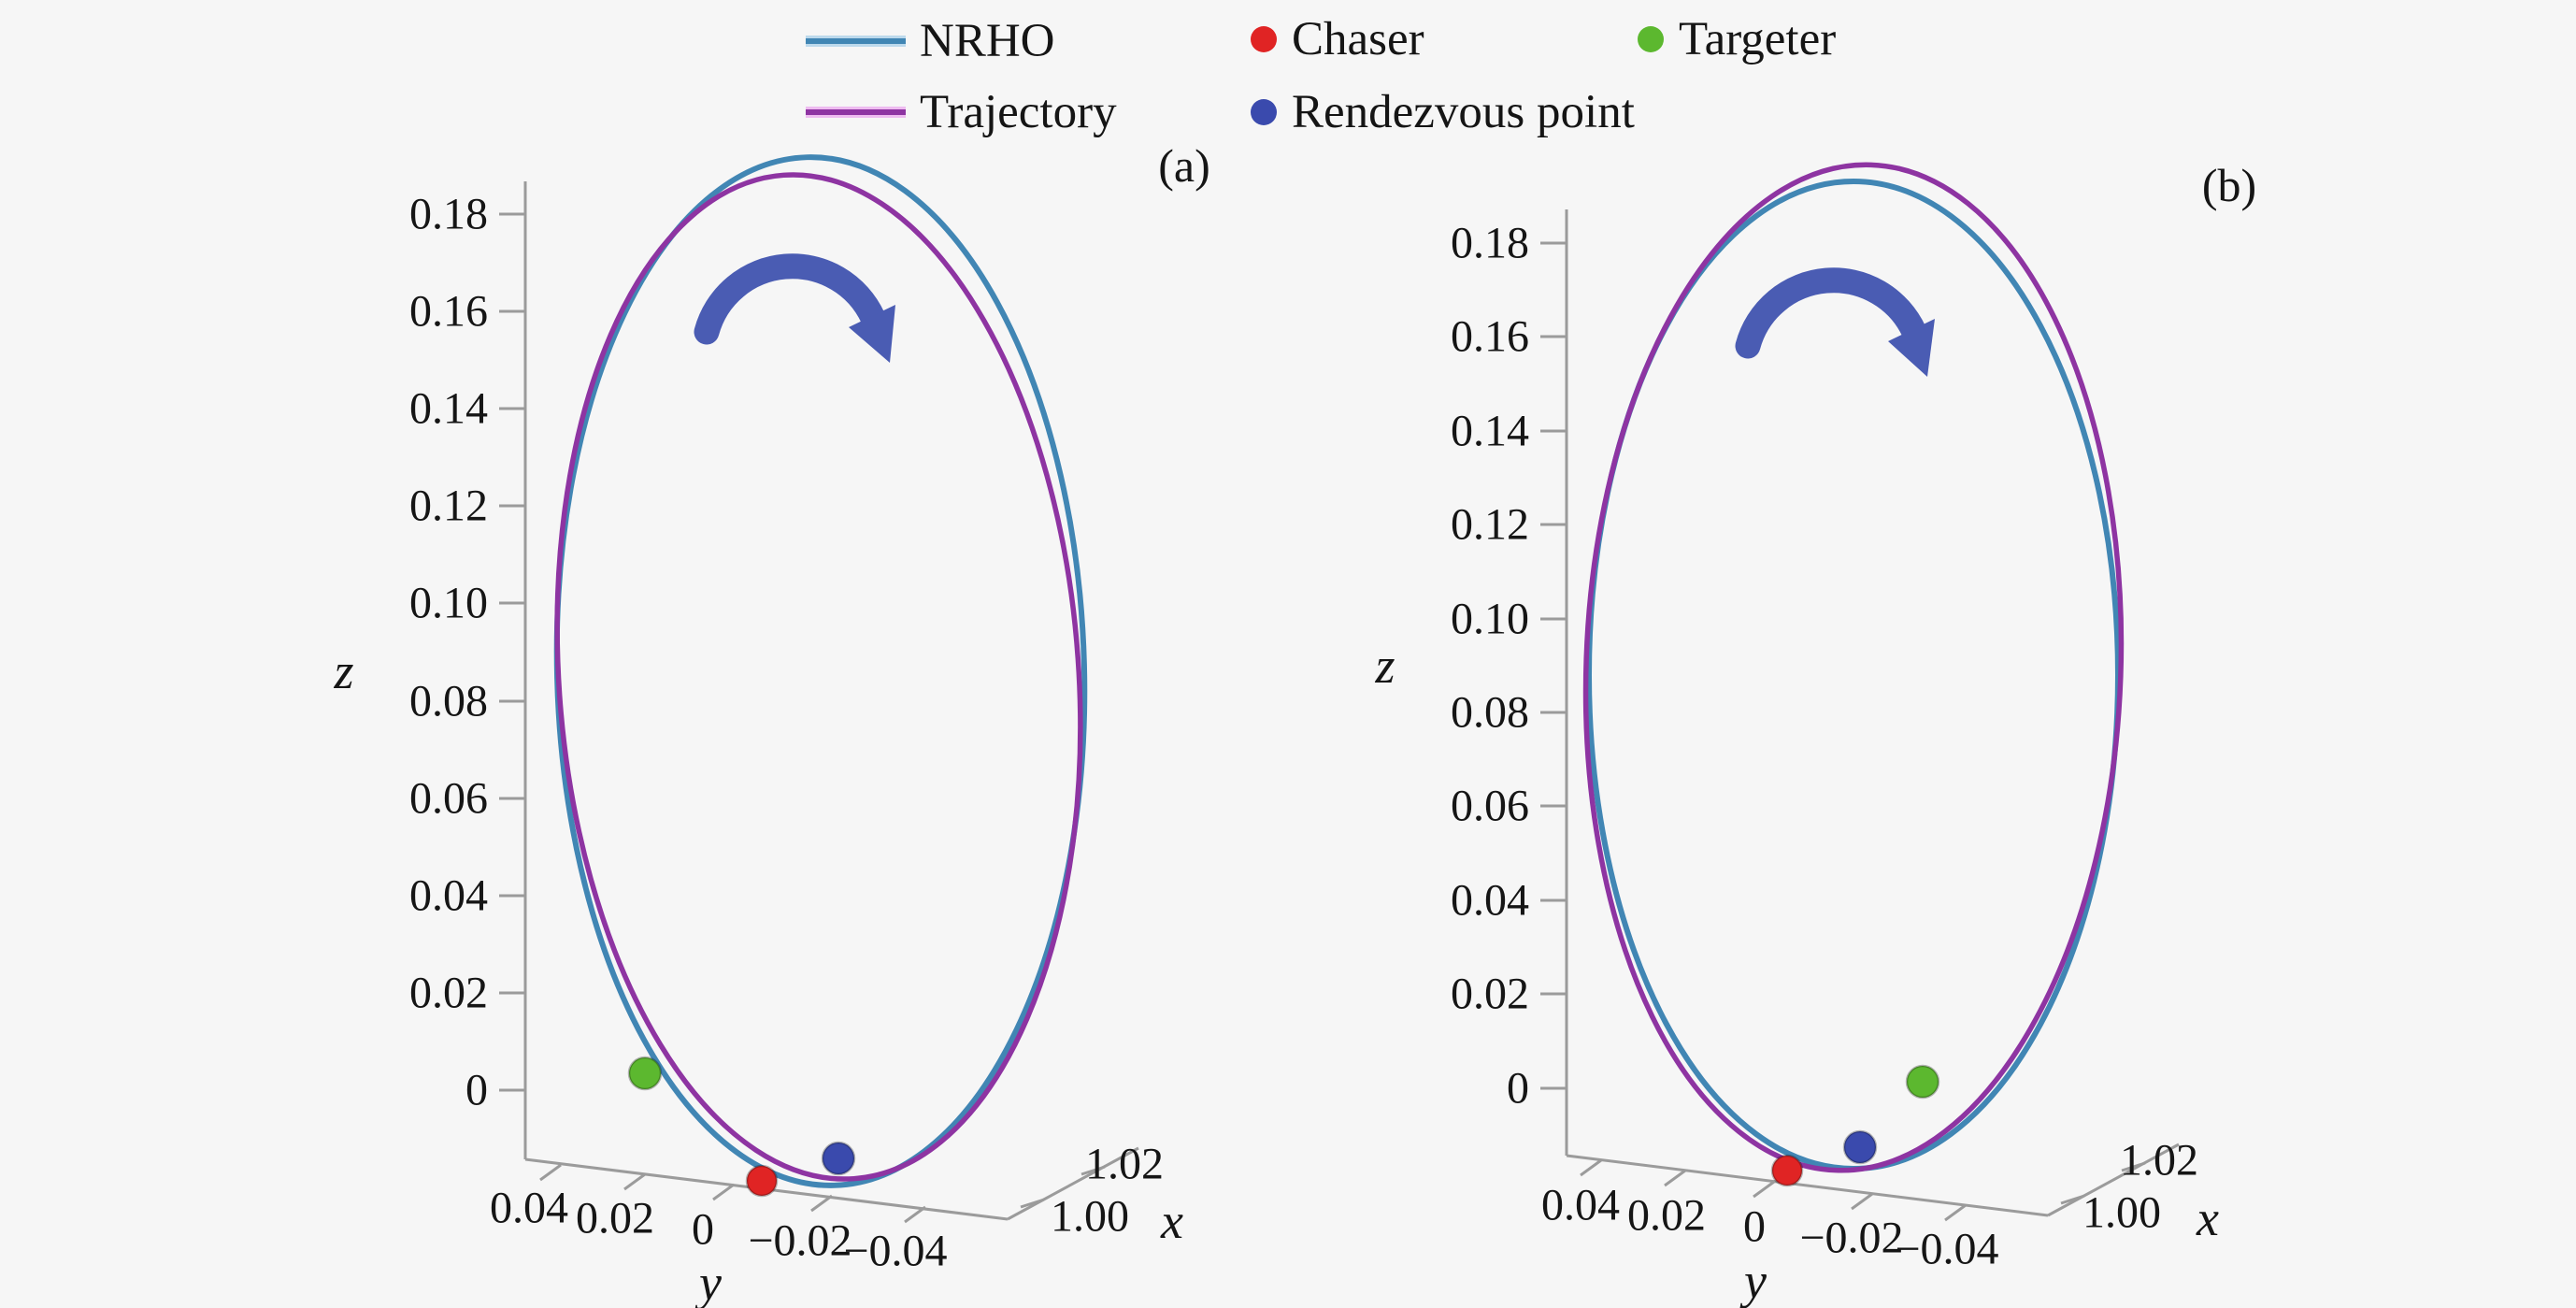 The height and width of the screenshot is (1308, 2576). I want to click on panel-letter-b: (b), so click(2229, 185).